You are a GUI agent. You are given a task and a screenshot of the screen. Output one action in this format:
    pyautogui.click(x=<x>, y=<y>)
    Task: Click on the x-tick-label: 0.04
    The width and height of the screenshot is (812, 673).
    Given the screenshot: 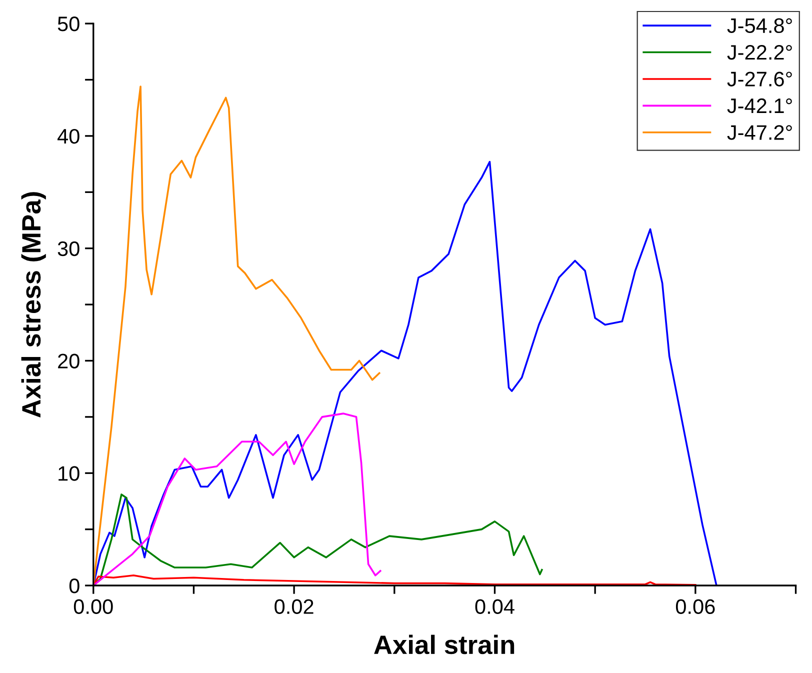 What is the action you would take?
    pyautogui.click(x=494, y=606)
    